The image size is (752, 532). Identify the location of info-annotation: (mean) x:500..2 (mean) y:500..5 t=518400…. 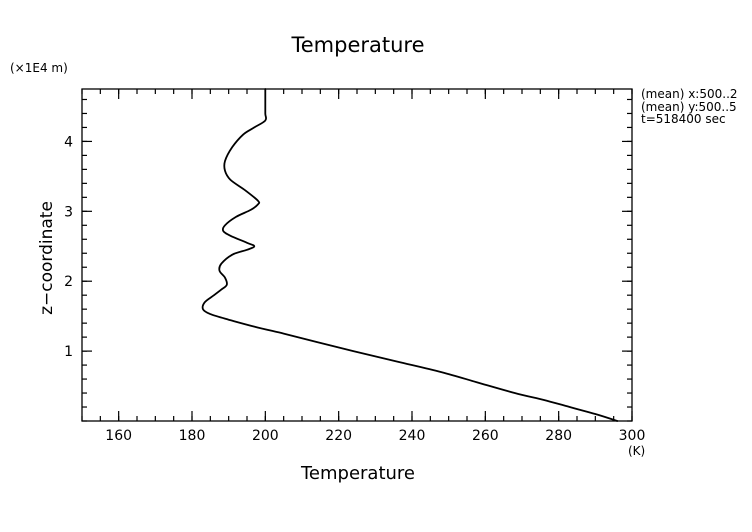
(689, 107).